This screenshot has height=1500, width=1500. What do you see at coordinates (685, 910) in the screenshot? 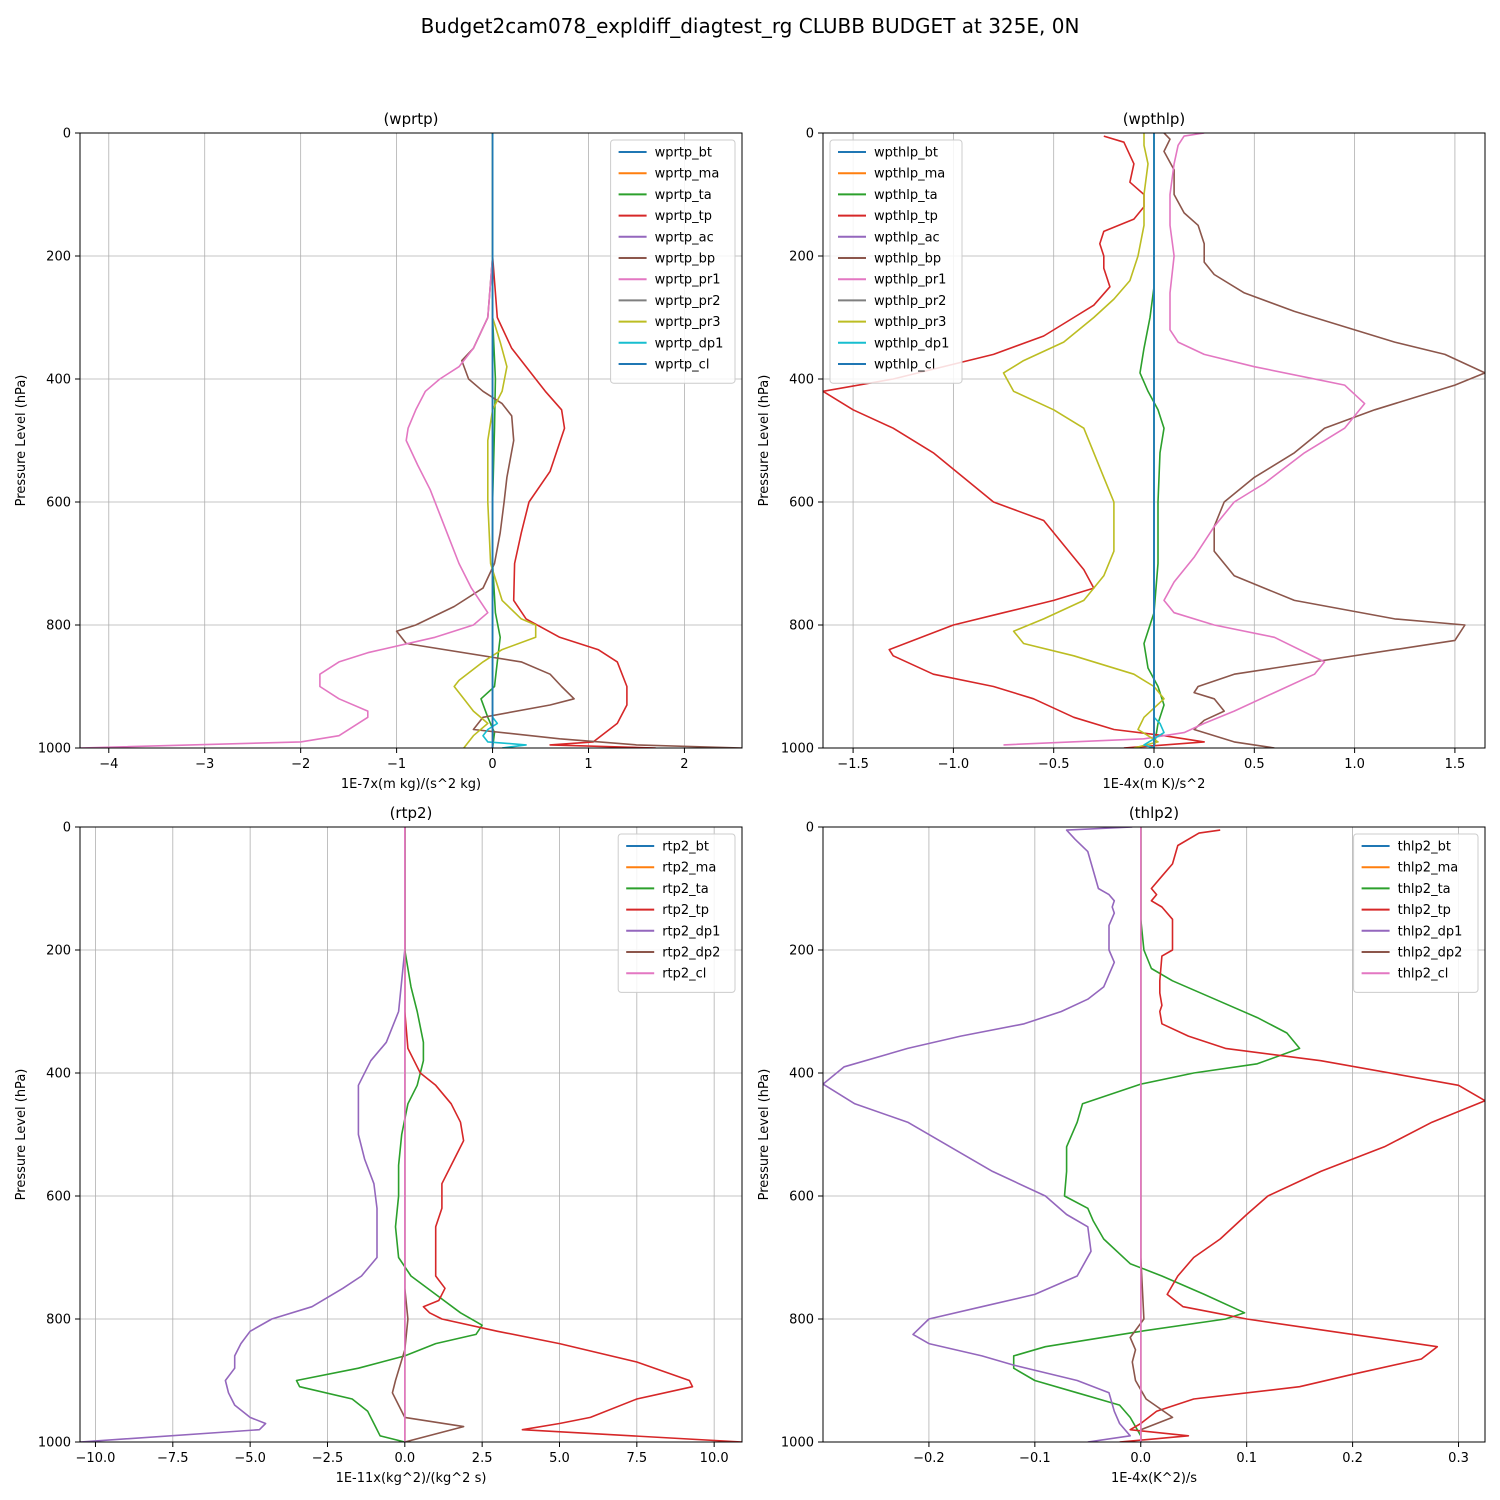
I see `legend-label: rtp2_tp` at bounding box center [685, 910].